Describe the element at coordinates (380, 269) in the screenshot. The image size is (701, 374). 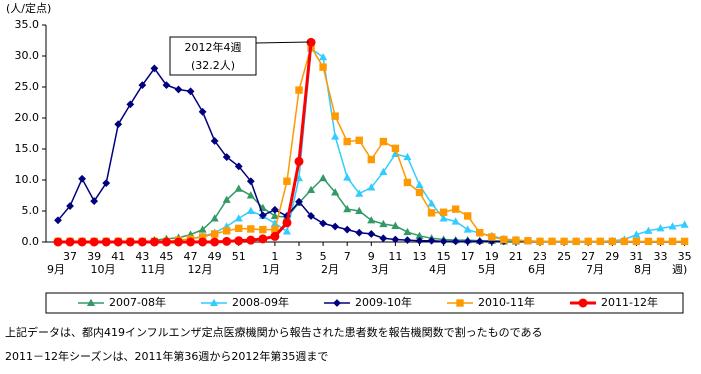
I see `month-label: 3月` at that location.